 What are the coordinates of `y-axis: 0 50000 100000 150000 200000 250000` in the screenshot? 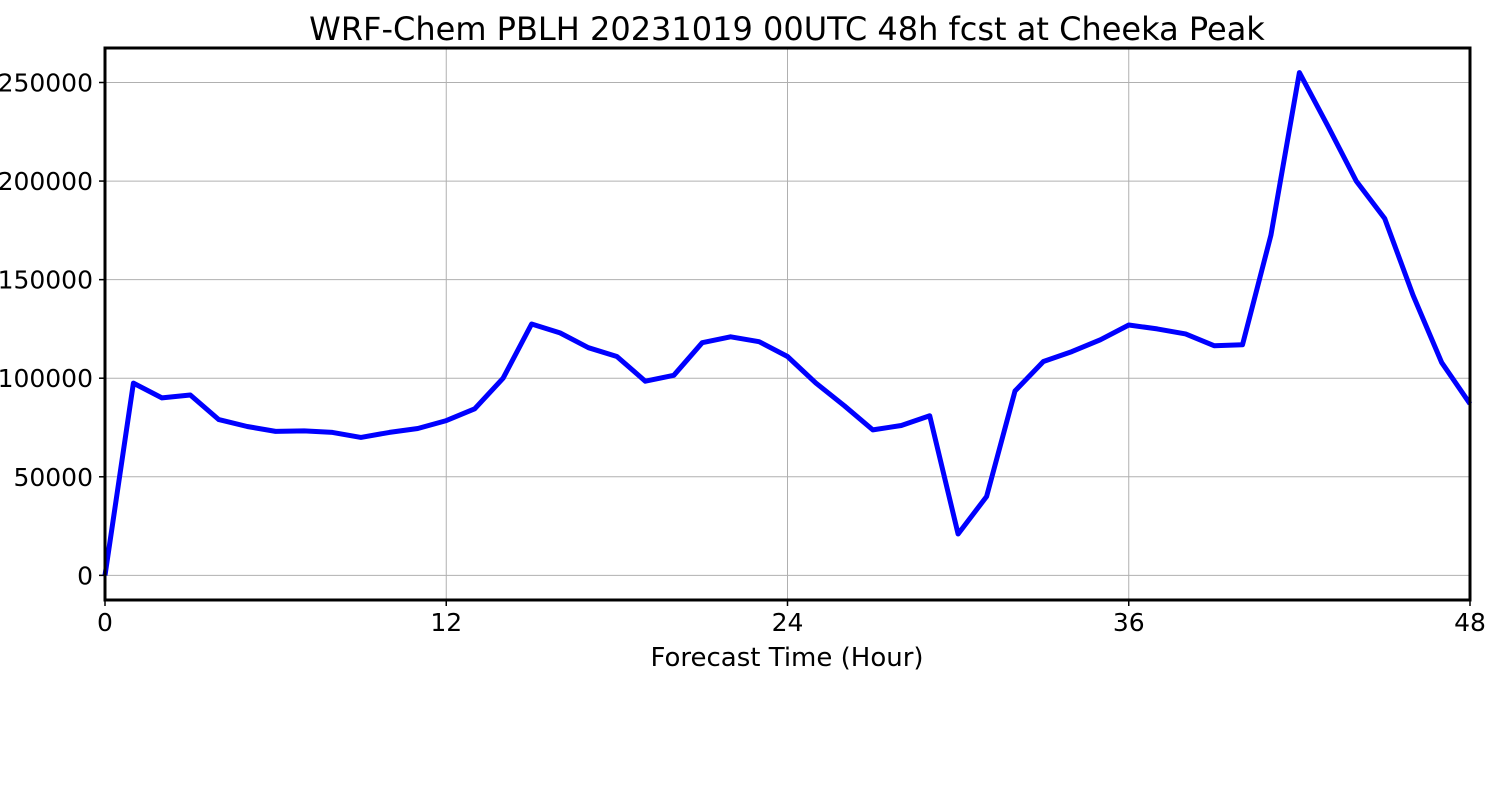 It's located at (52, 329).